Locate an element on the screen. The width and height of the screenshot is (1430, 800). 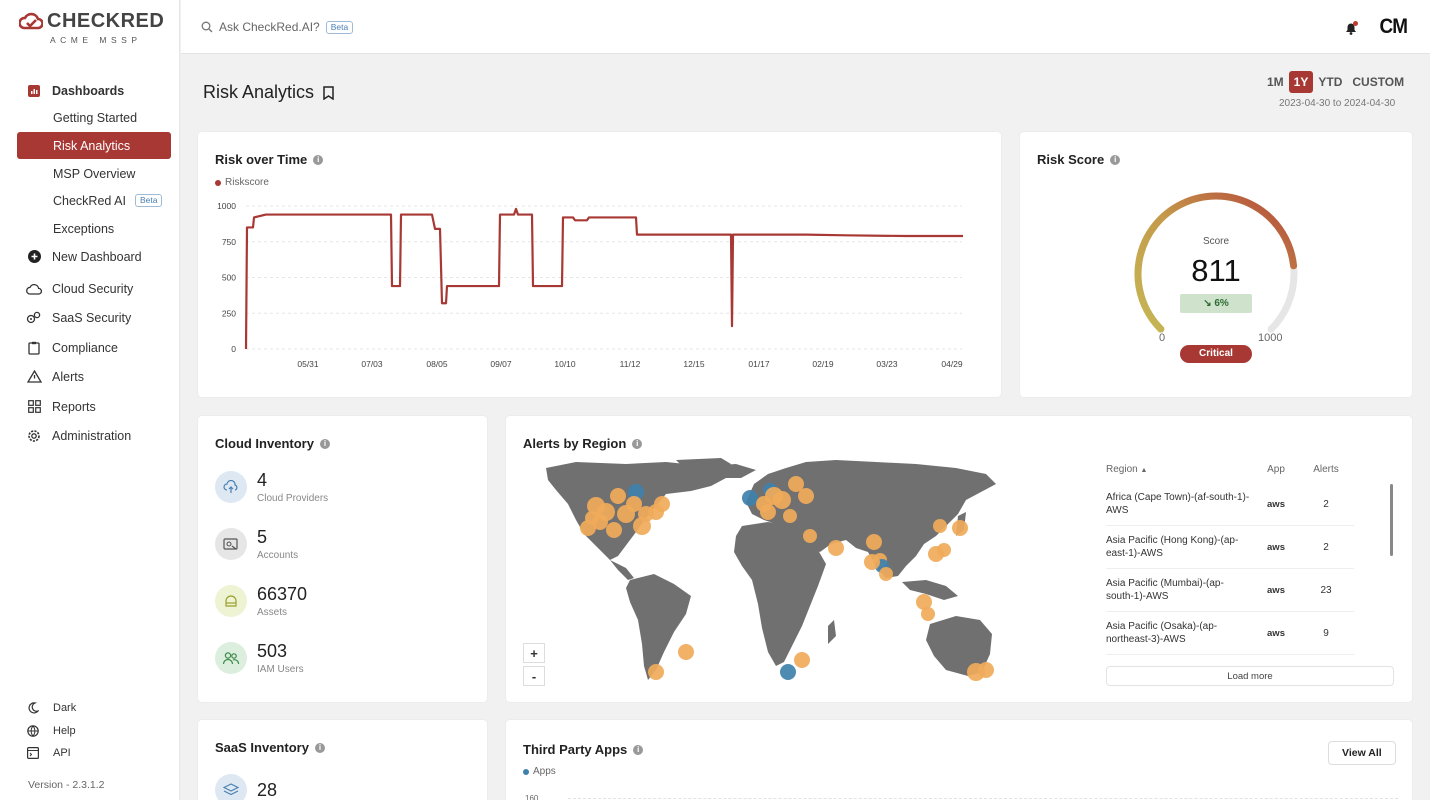
nav-label: SaaS Security is located at coordinates (92, 317).